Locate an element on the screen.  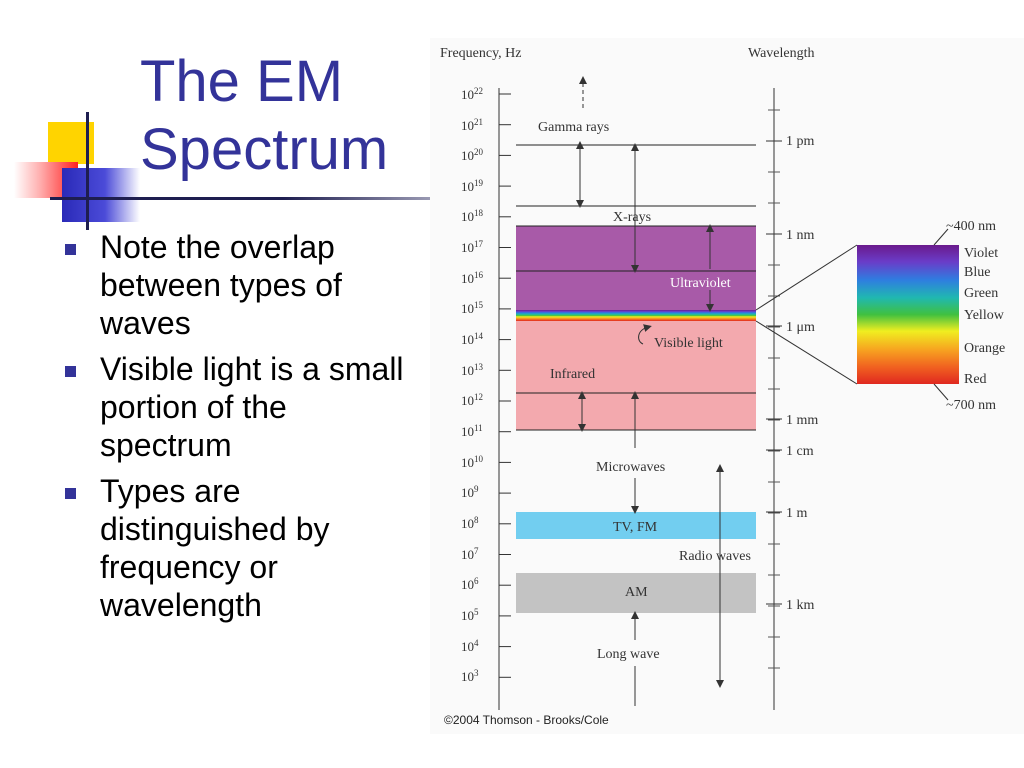
wavelength-label: 1 pm is located at coordinates (800, 141).